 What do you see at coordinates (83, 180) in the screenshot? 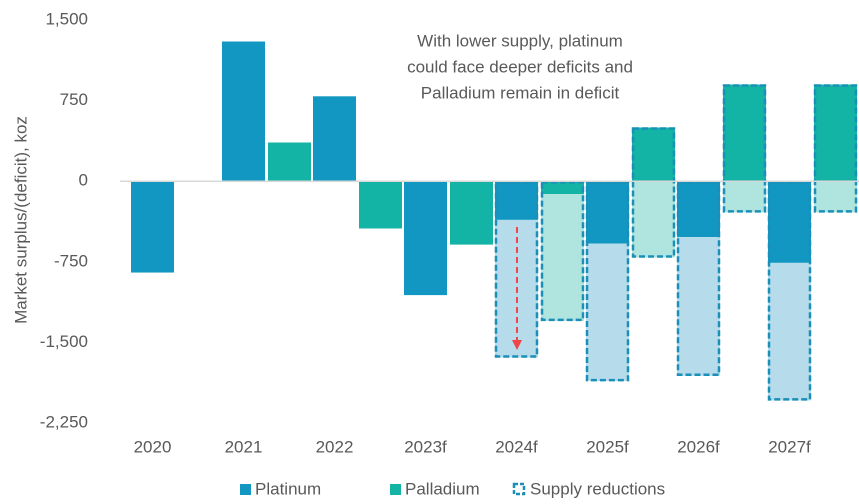
I see `y-tick-label: 0` at bounding box center [83, 180].